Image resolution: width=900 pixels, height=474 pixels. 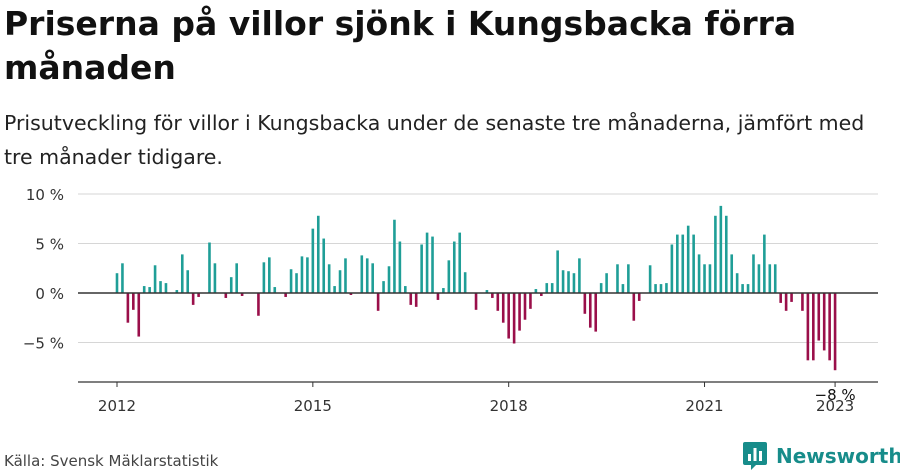 What do you see at coordinates (117, 406) in the screenshot?
I see `x-tick-label: 2012` at bounding box center [117, 406].